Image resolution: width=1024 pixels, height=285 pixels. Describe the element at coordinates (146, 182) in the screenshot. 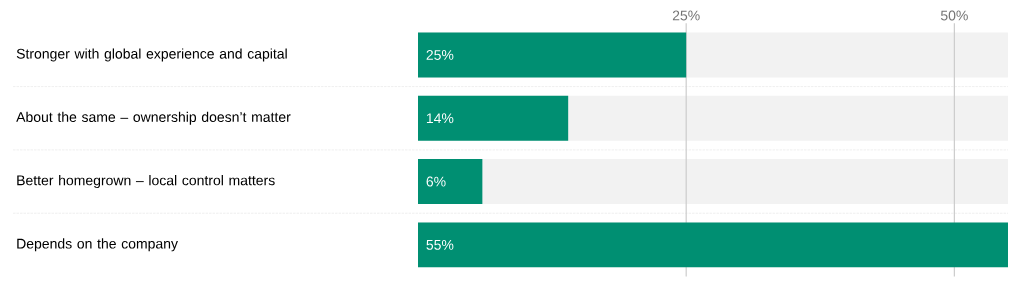

I see `y-tick-label: Better homegrown – local control matters` at that location.